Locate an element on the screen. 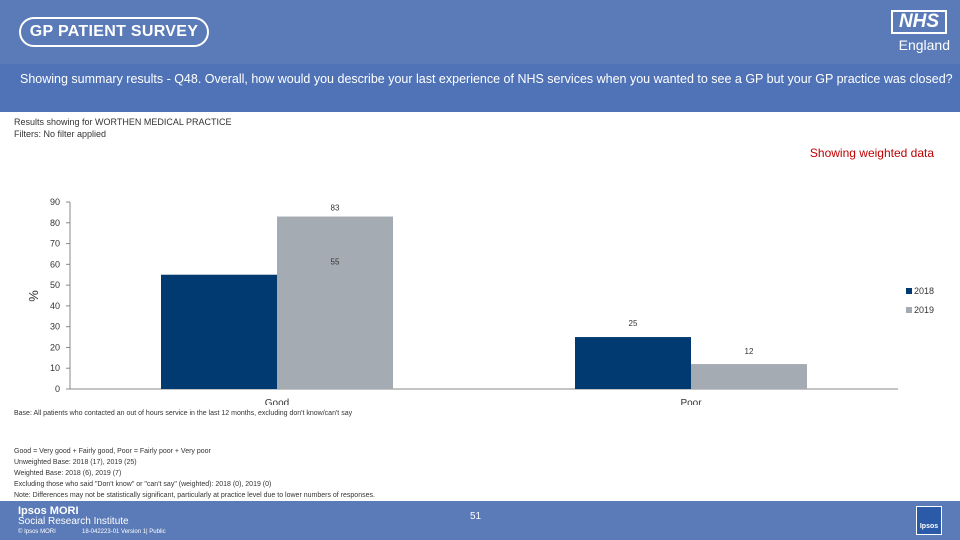  page-number: 51 is located at coordinates (476, 516).